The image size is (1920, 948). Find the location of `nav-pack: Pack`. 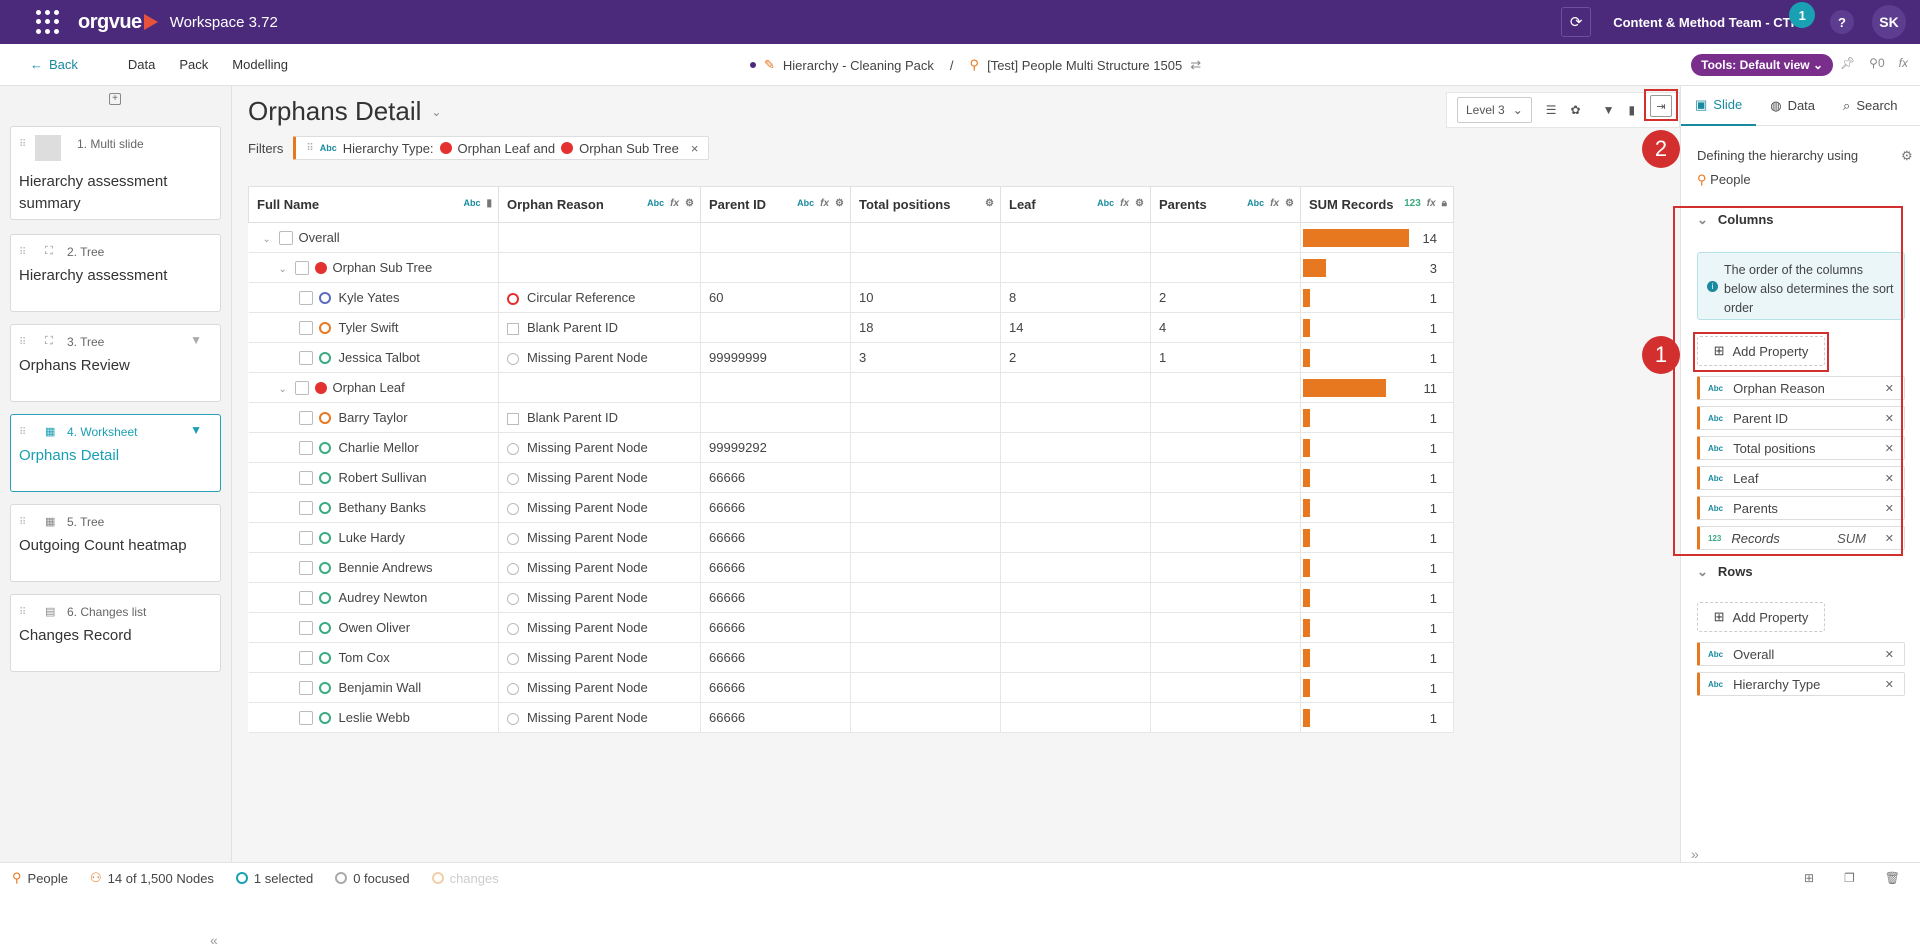

nav-pack: Pack is located at coordinates (194, 64).